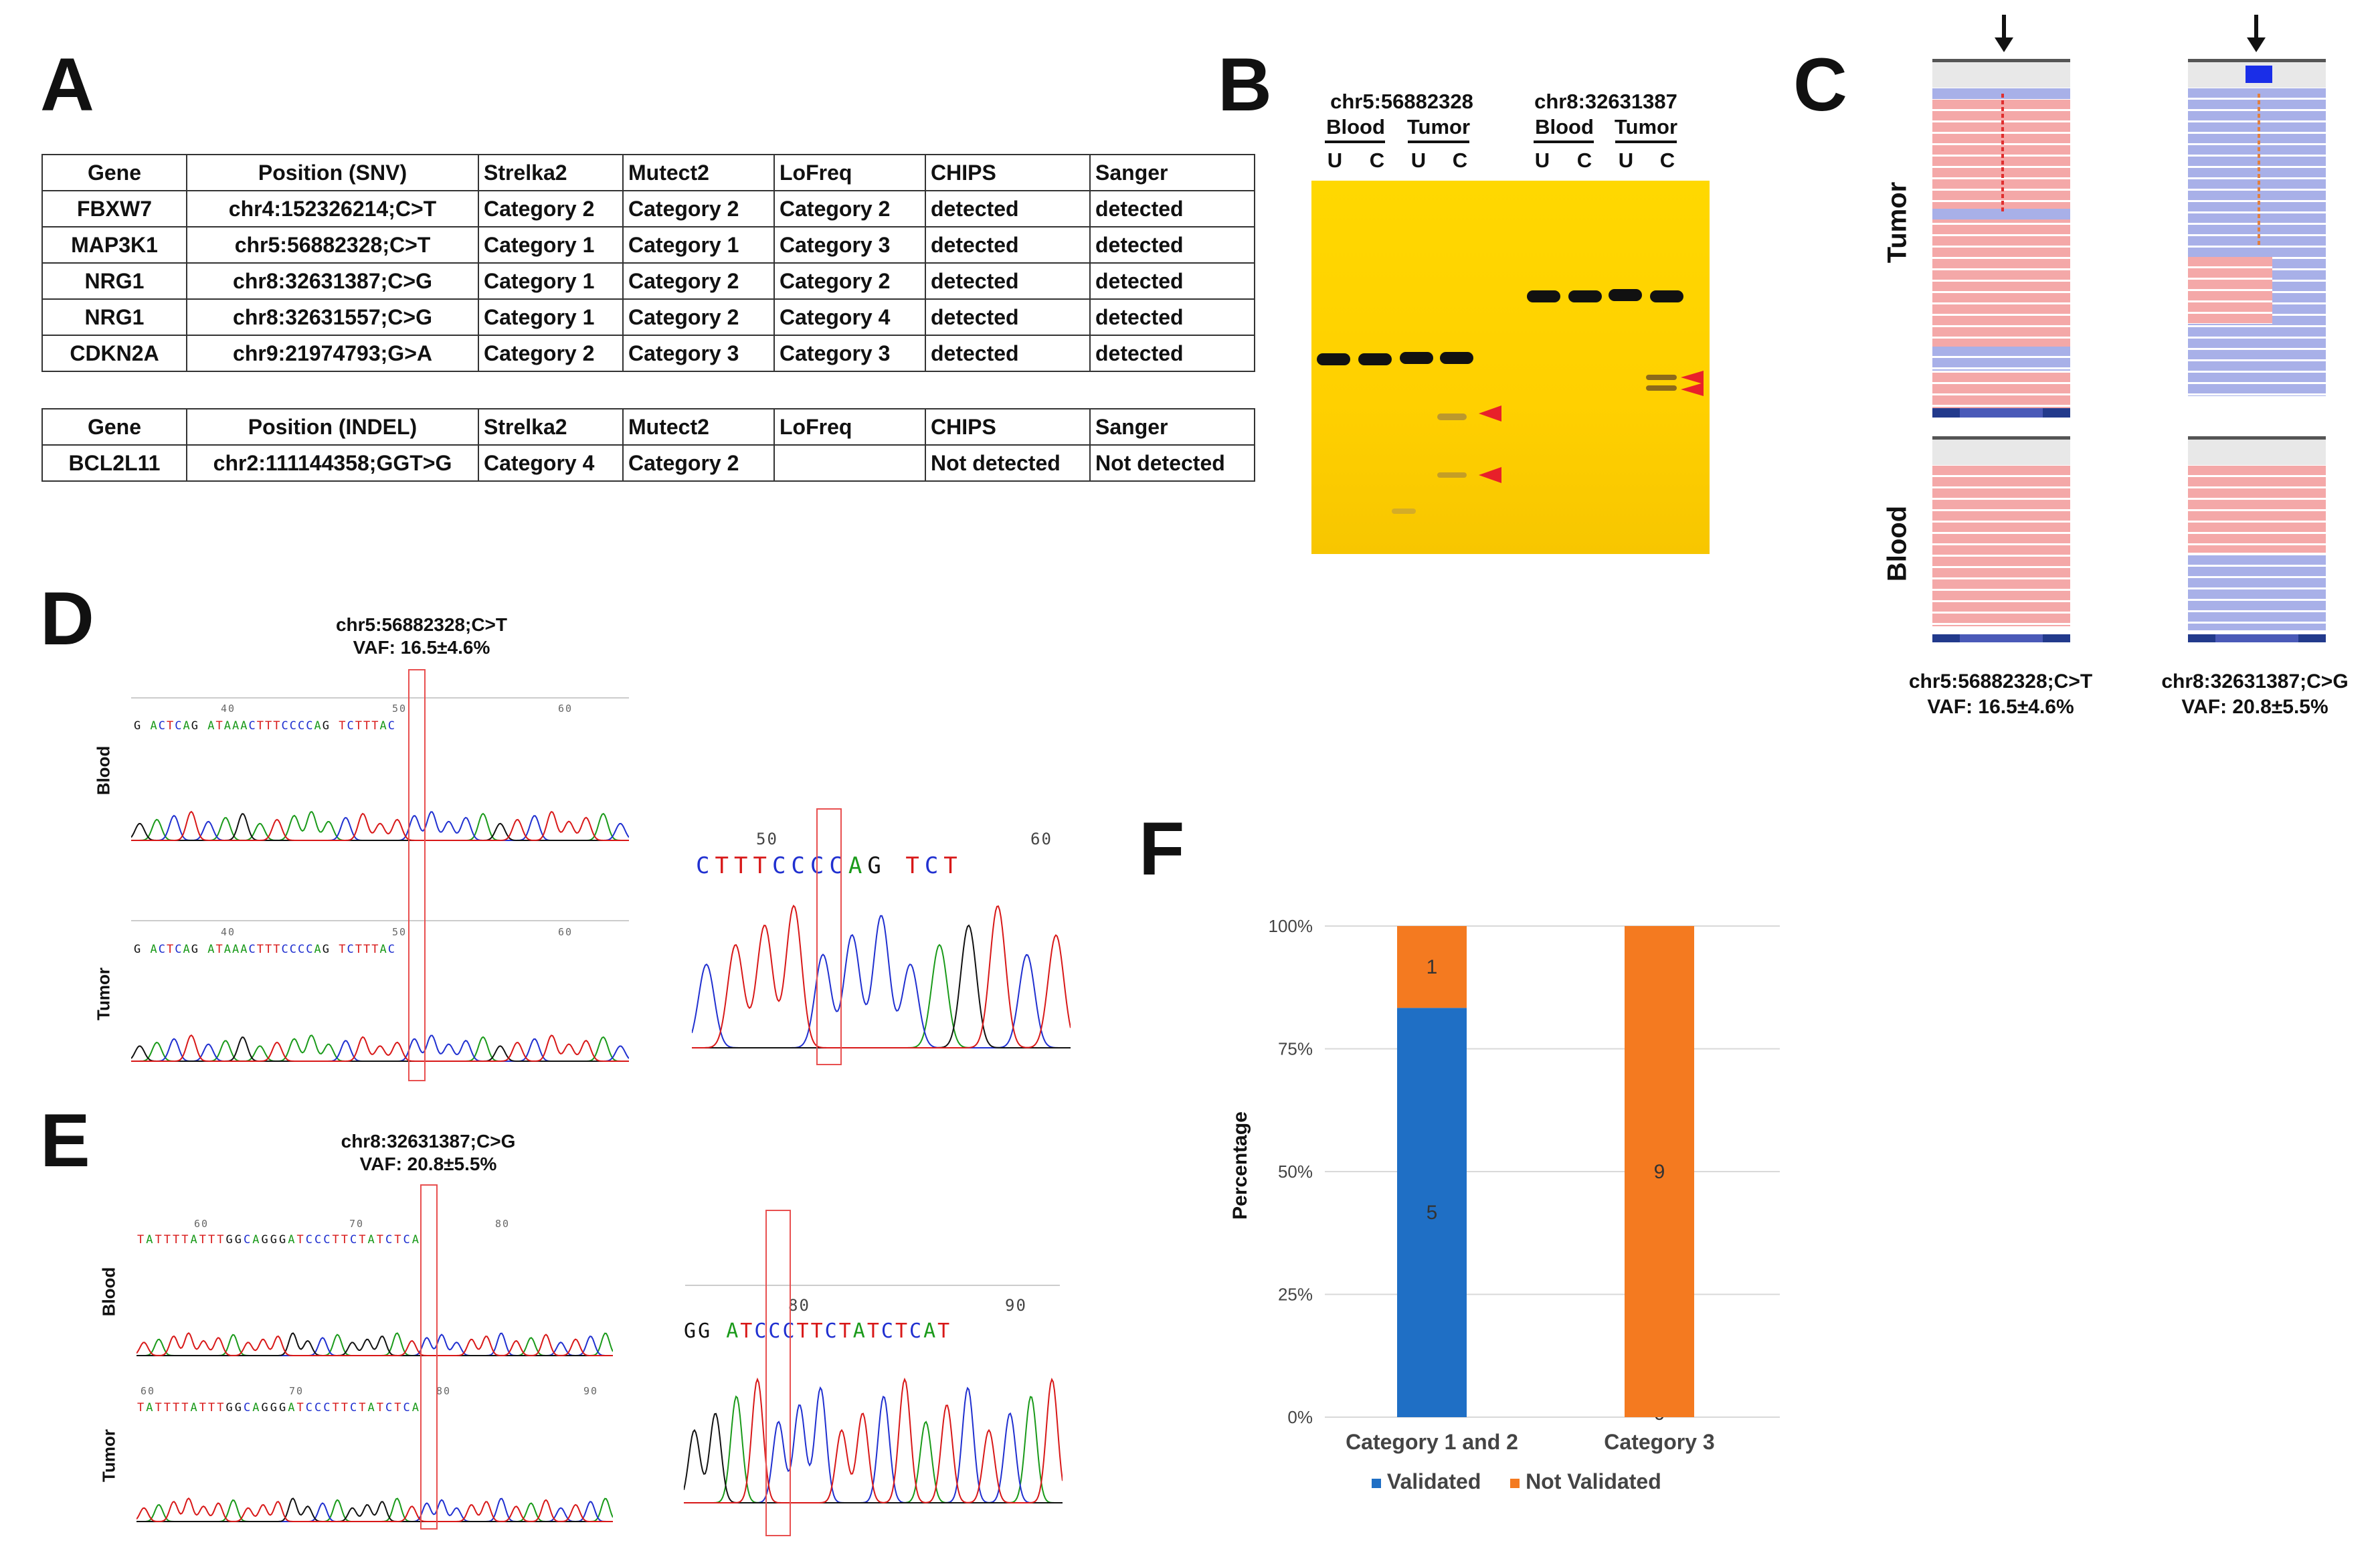  I want to click on panel-d-vaf: VAF: 16.5±4.6%, so click(421, 647).